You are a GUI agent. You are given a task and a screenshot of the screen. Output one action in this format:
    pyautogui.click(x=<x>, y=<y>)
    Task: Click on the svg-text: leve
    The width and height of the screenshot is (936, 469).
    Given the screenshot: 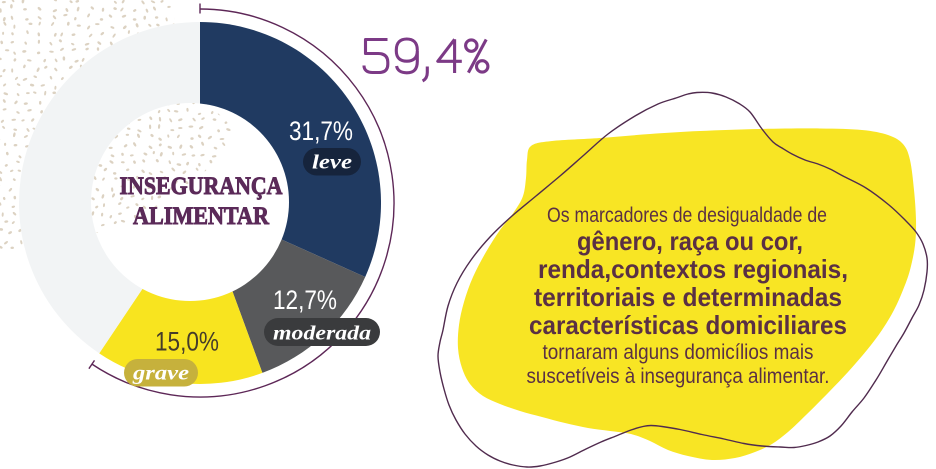 What is the action you would take?
    pyautogui.click(x=332, y=163)
    